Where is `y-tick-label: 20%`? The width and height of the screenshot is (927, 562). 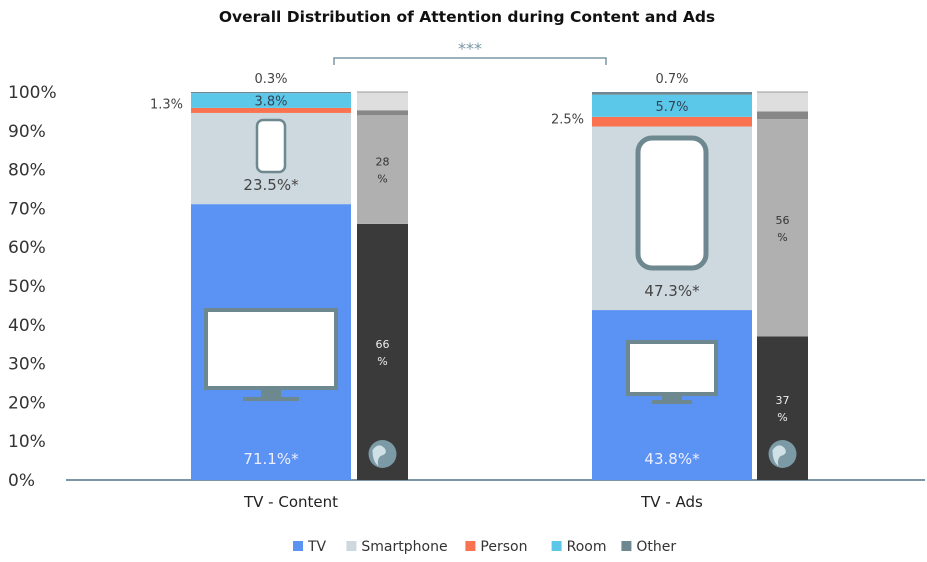 y-tick-label: 20% is located at coordinates (27, 403).